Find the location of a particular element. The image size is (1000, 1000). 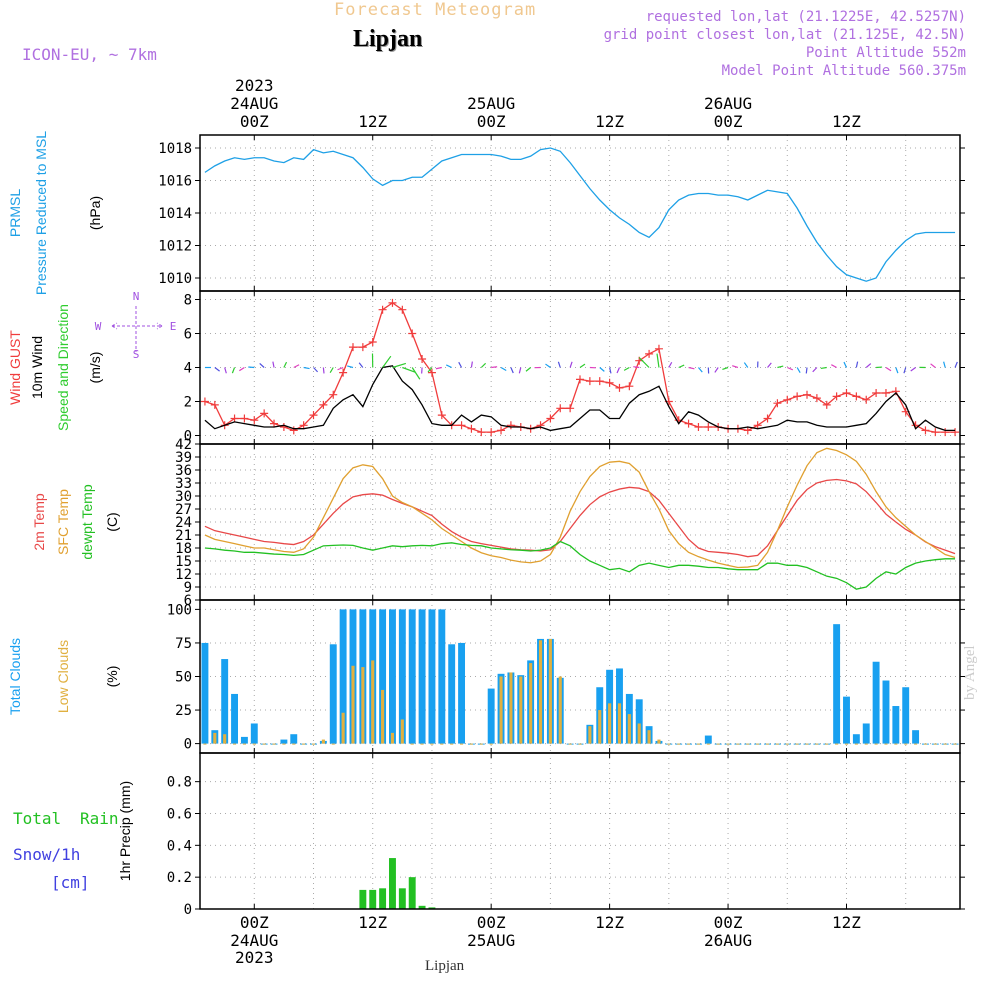

y-axis-label: Pressure Reduced to MSL is located at coordinates (41, 213).